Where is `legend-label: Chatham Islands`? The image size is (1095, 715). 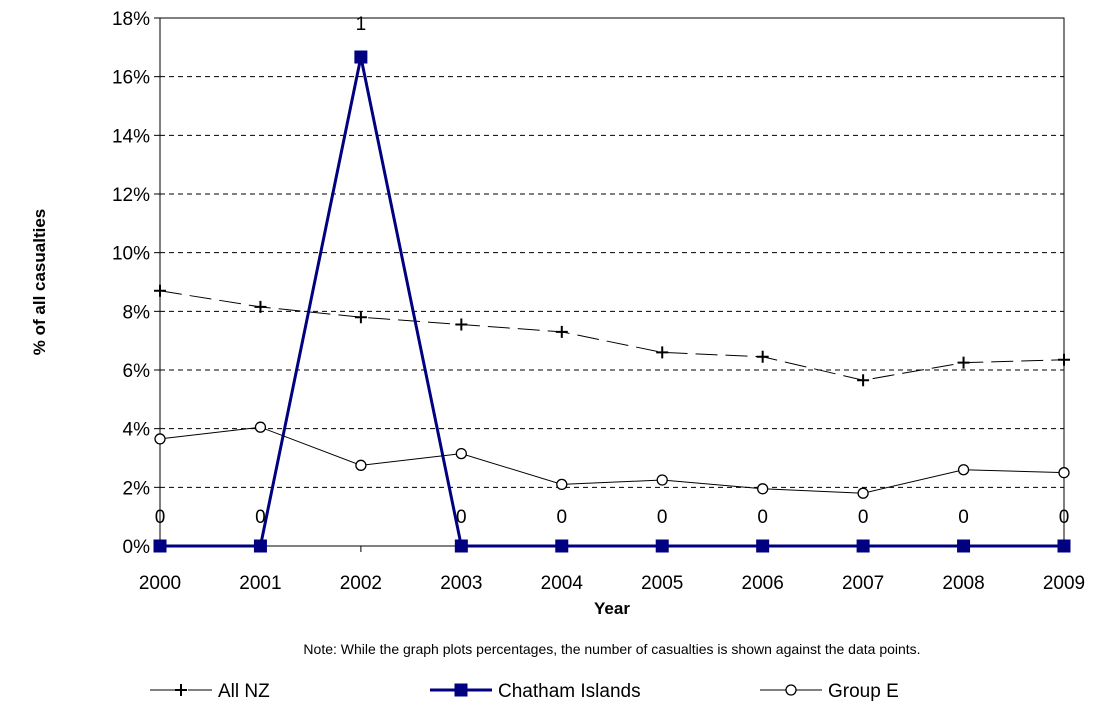
legend-label: Chatham Islands is located at coordinates (569, 691).